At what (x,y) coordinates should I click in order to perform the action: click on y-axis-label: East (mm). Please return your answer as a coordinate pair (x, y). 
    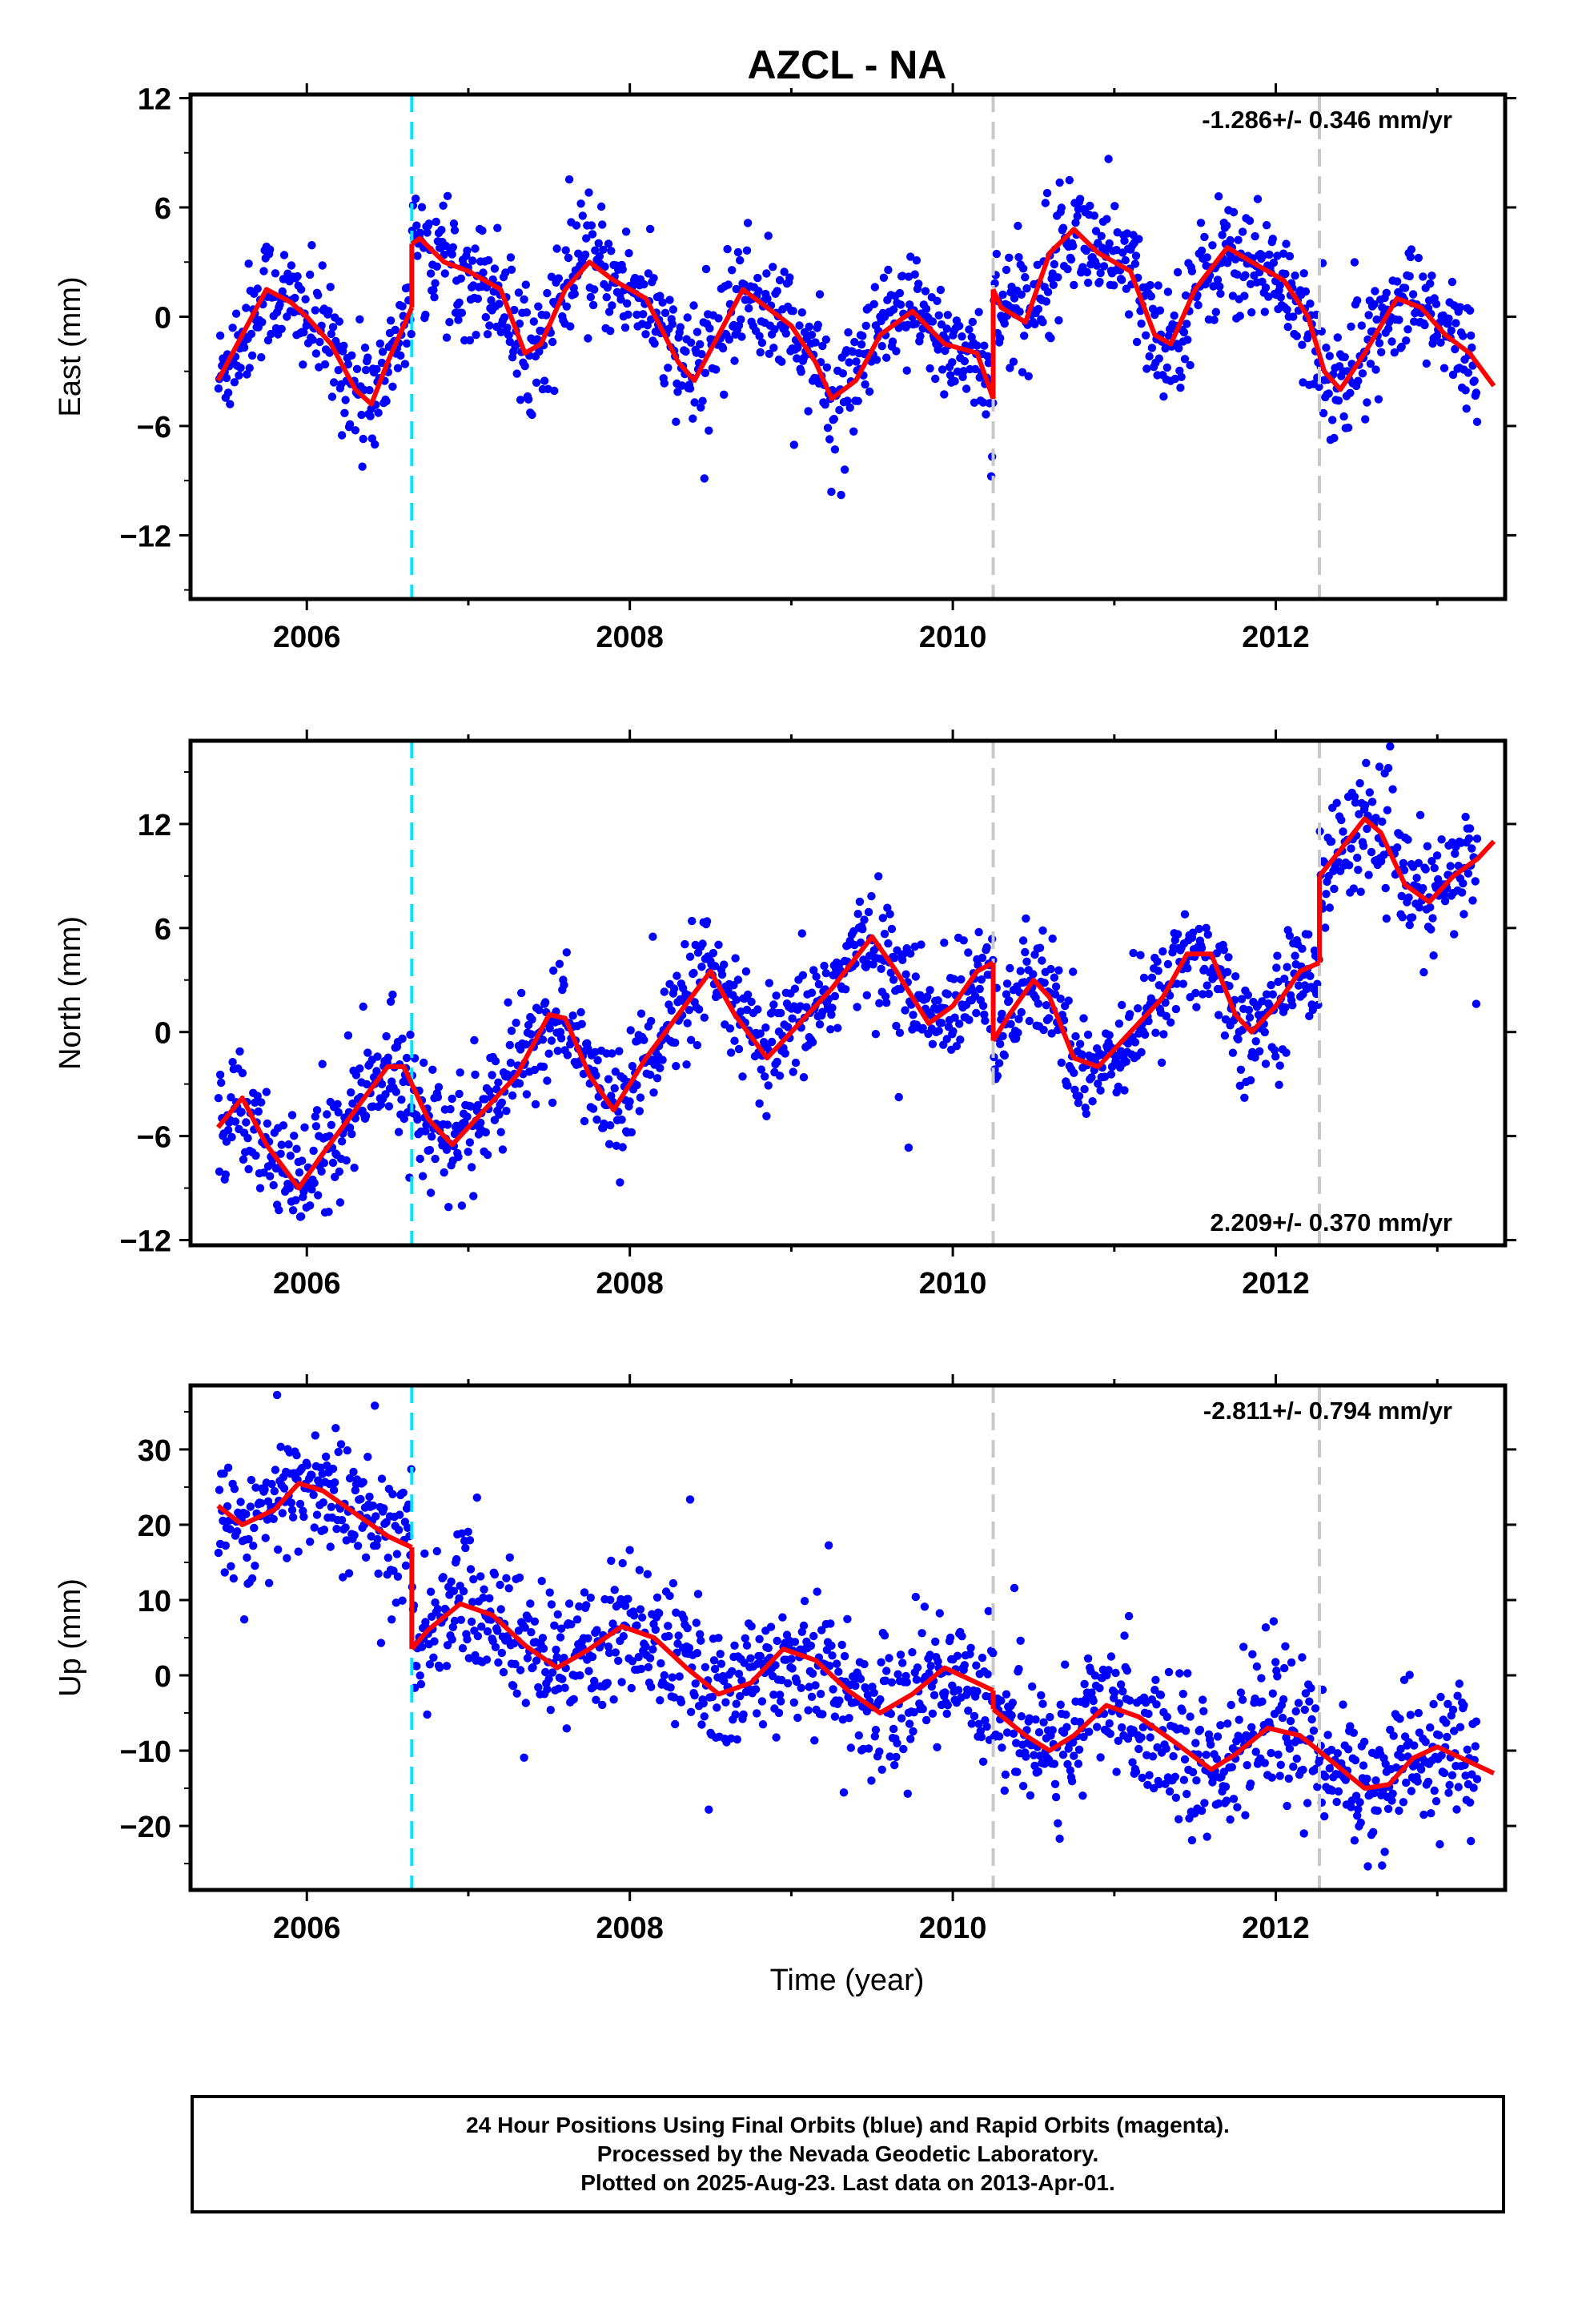
    Looking at the image, I should click on (70, 346).